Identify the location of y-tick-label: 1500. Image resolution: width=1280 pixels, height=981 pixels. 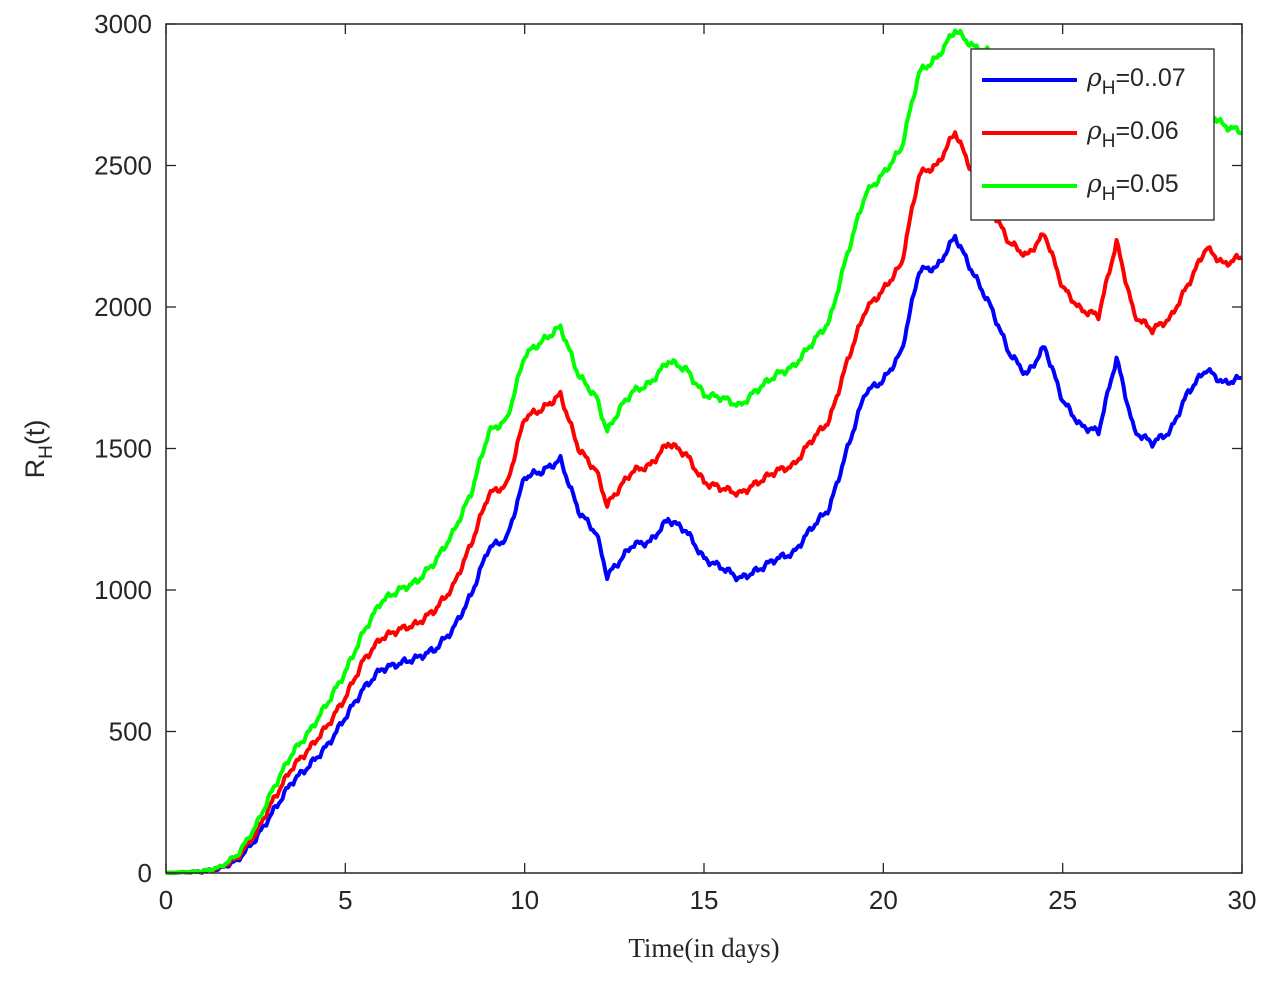
(123, 449).